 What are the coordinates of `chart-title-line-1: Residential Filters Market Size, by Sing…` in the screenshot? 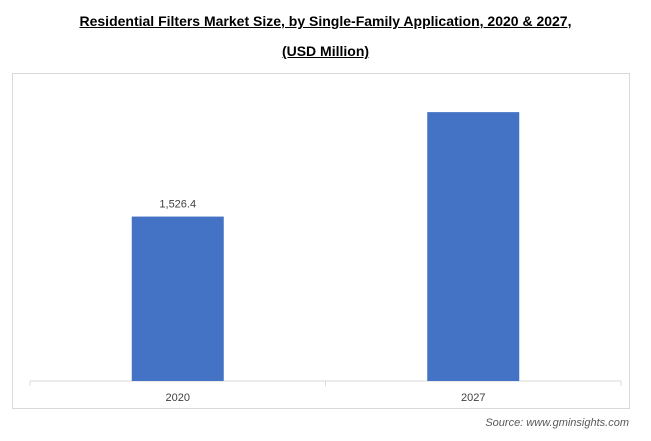 It's located at (325, 21).